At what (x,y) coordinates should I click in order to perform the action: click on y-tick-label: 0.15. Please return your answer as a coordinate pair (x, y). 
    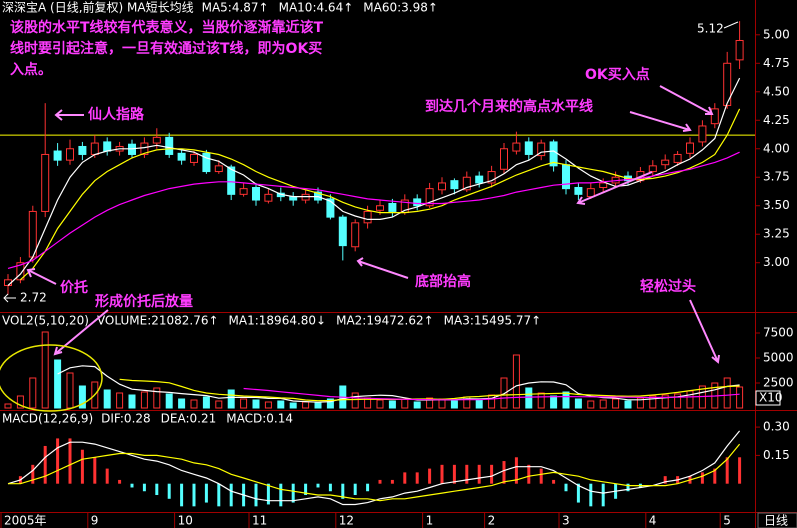
    Looking at the image, I should click on (776, 455).